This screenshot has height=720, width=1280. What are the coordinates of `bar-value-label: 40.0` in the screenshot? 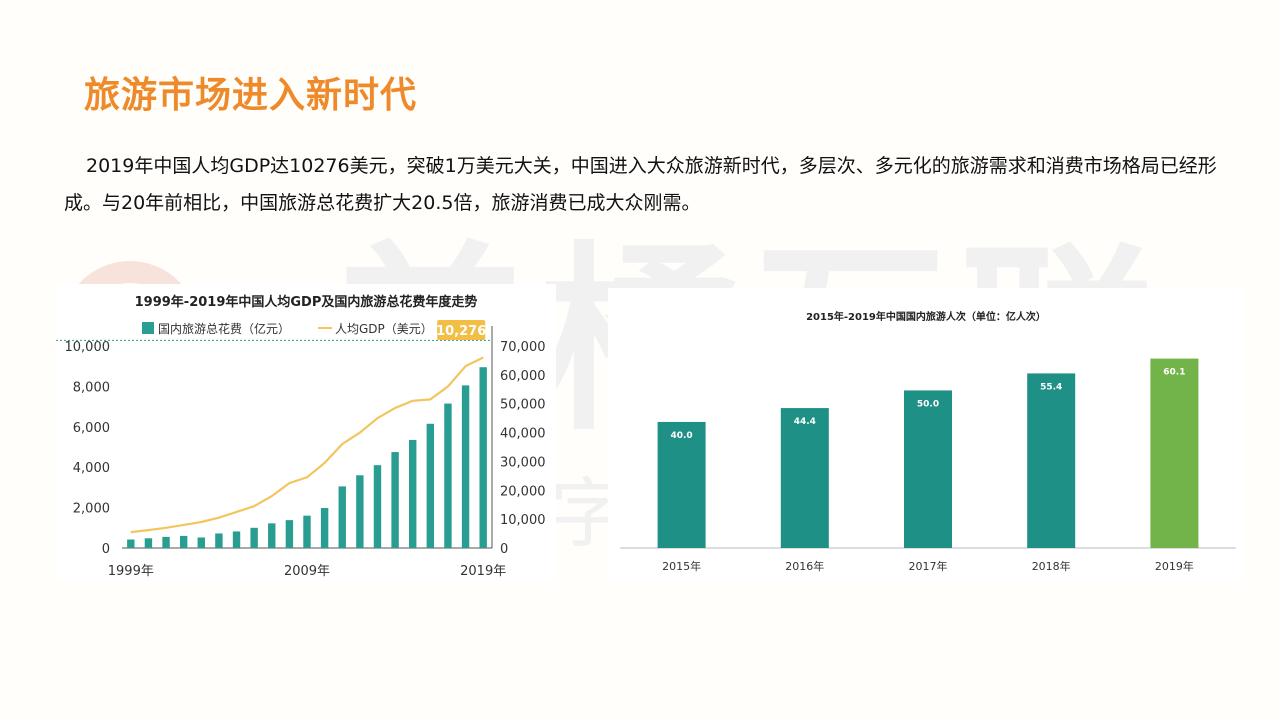 It's located at (681, 436).